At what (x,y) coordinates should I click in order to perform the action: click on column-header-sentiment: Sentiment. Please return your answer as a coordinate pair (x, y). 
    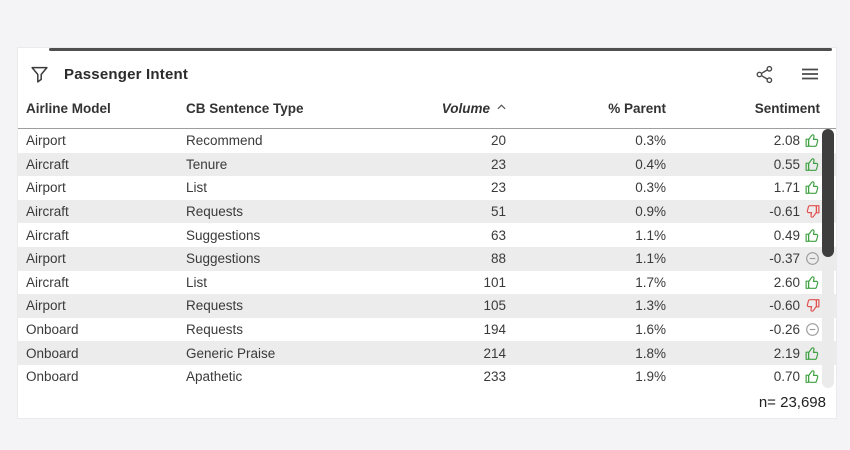
    Looking at the image, I should click on (787, 108).